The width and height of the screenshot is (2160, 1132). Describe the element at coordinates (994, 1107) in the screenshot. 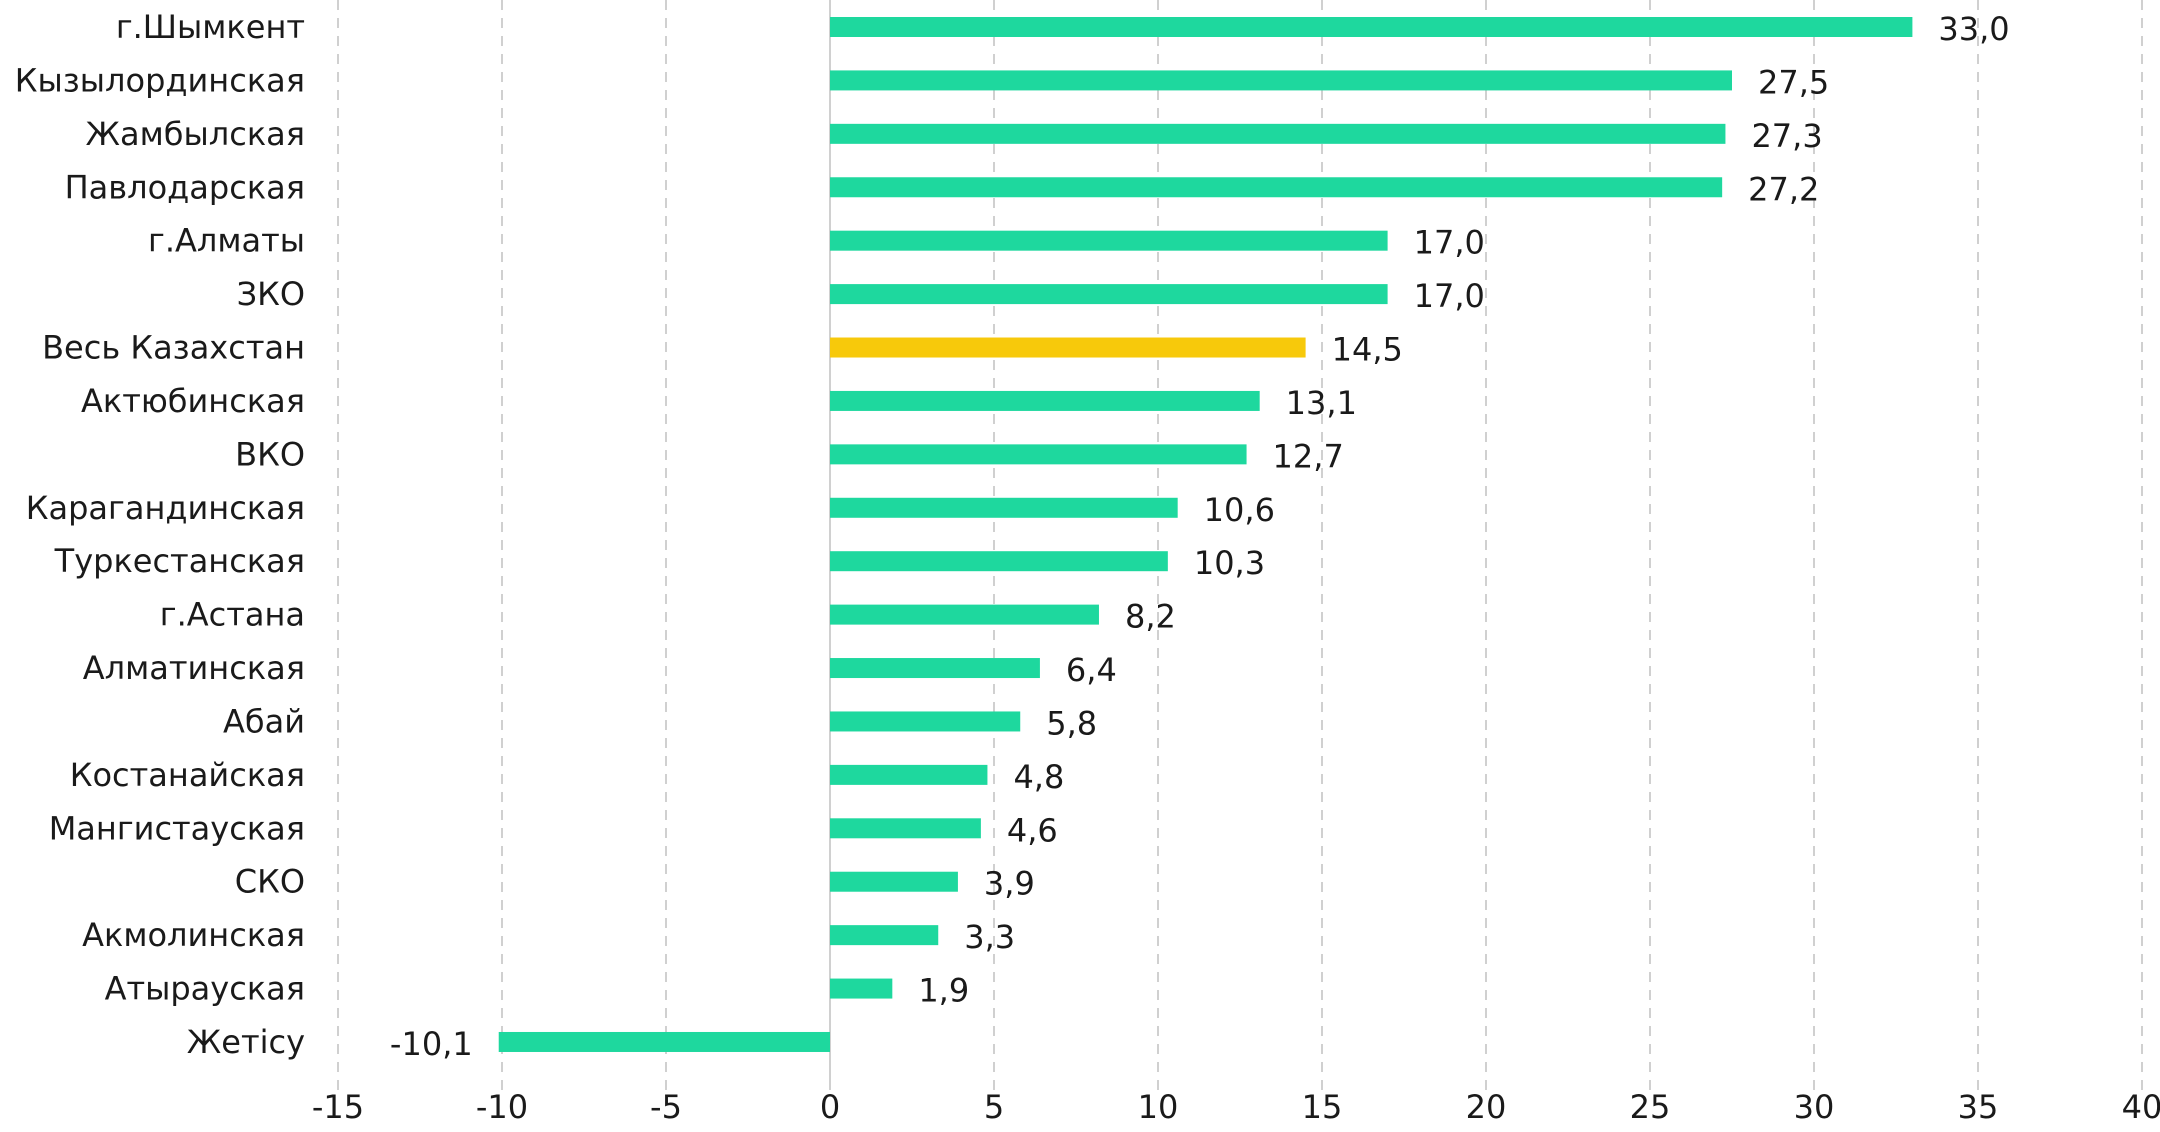

I see `x-tick-label: 5` at that location.